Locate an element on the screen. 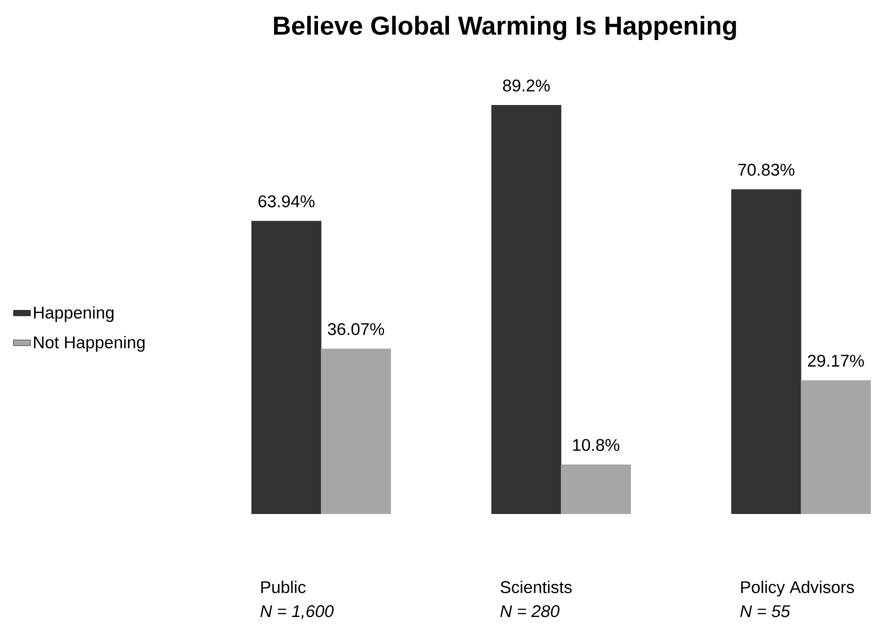  text: N = 280 is located at coordinates (530, 611).